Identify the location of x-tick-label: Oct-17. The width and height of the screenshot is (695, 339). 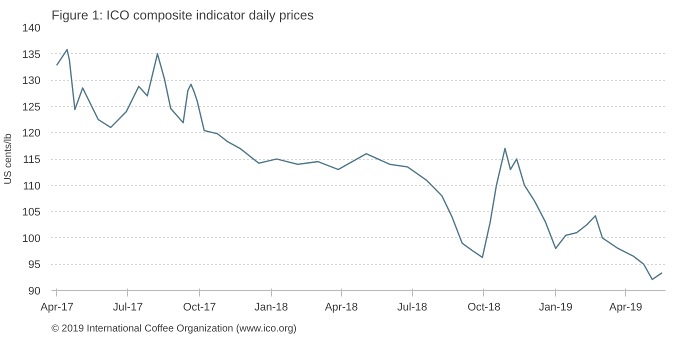
(199, 308).